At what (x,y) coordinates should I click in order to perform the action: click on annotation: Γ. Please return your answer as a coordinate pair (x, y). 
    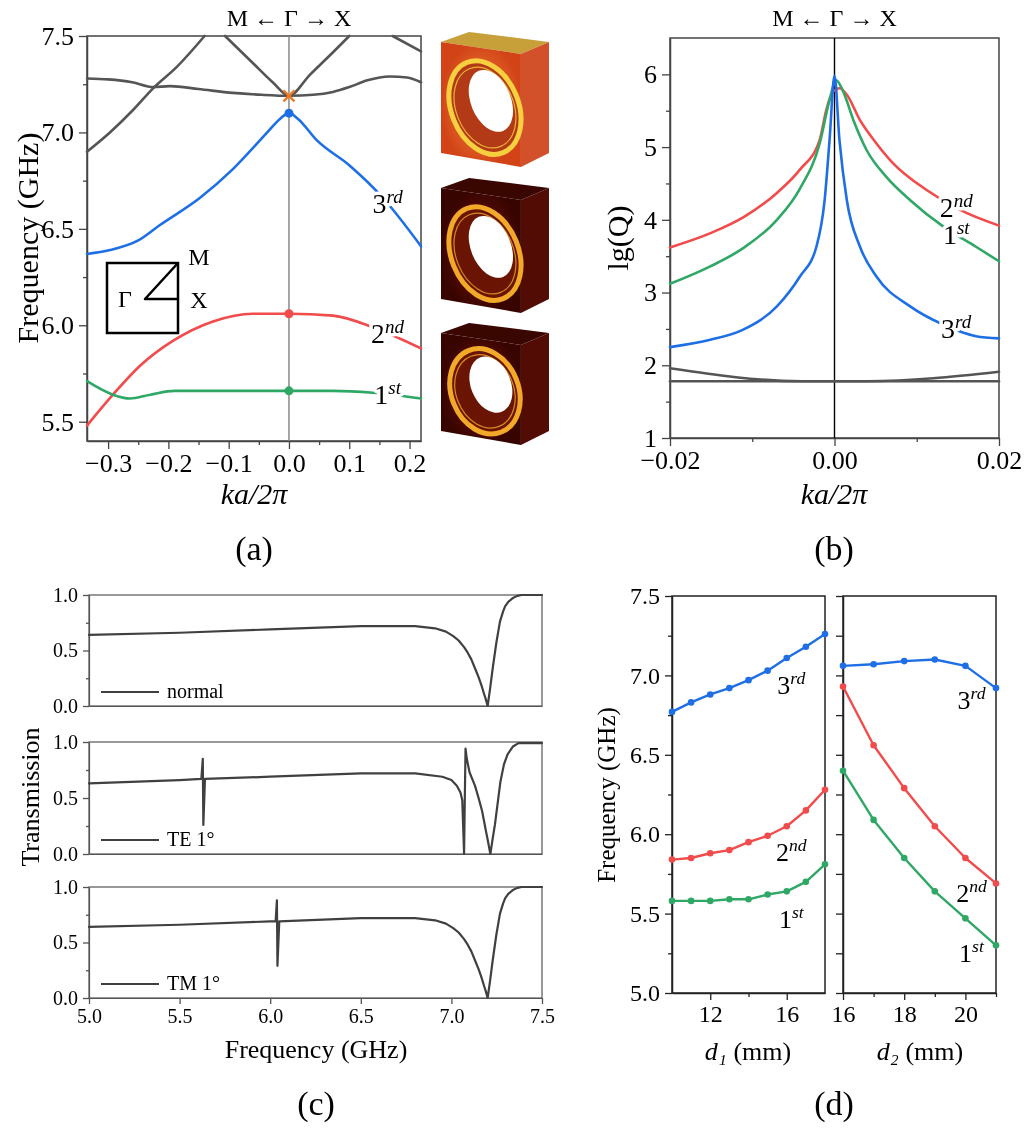
    Looking at the image, I should click on (125, 299).